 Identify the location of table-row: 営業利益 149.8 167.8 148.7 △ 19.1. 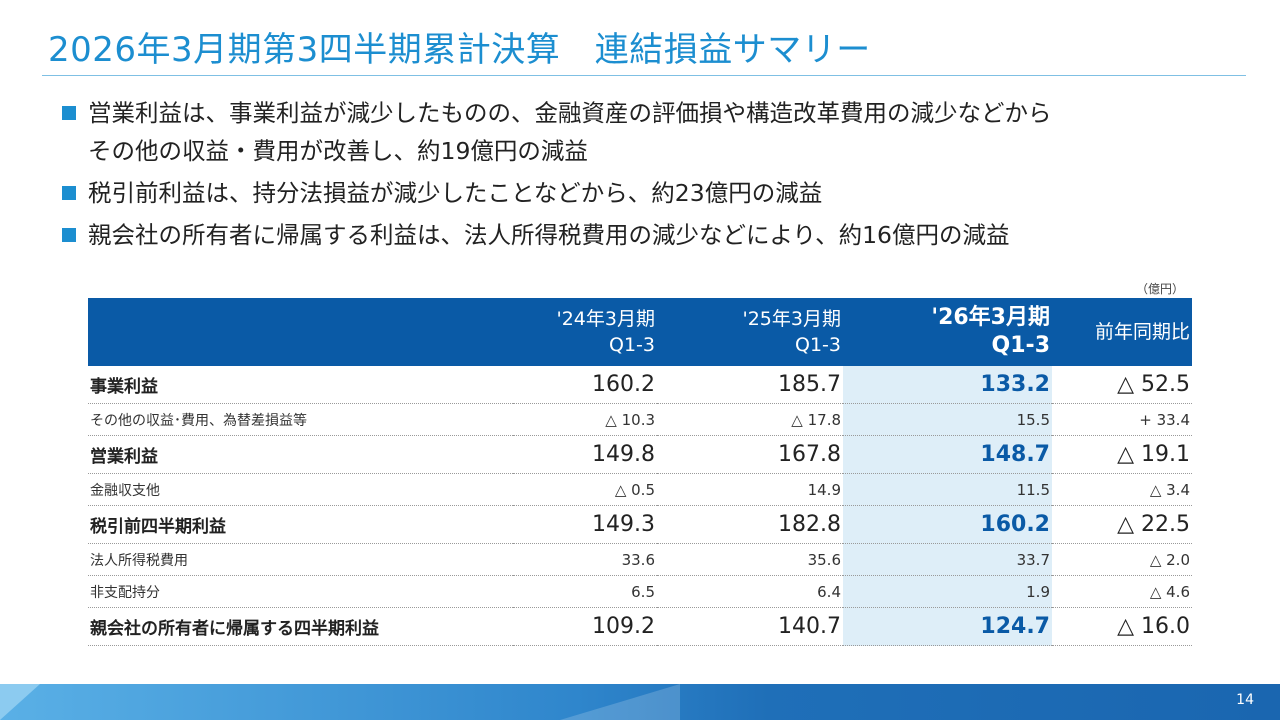
(640, 454).